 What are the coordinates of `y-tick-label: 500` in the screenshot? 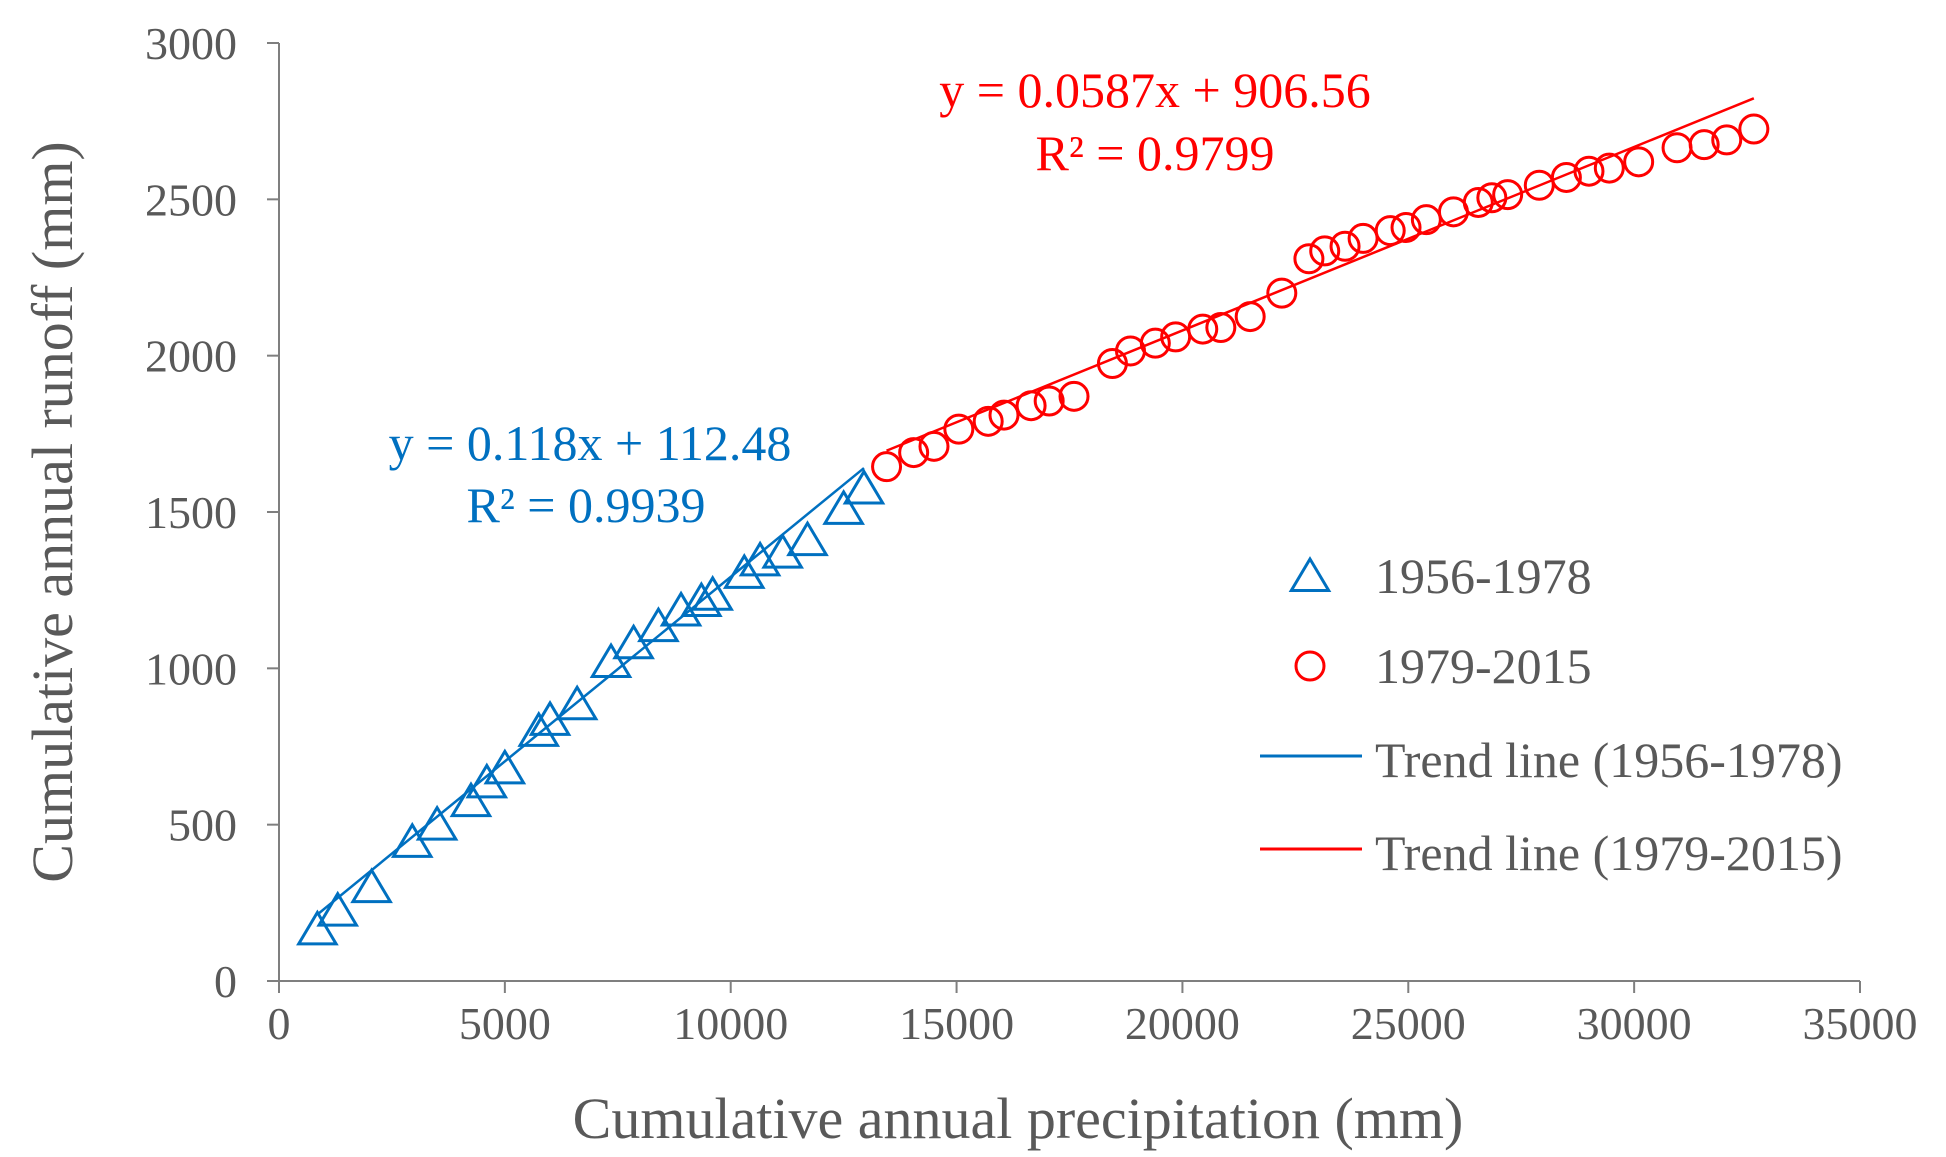 It's located at (202, 825).